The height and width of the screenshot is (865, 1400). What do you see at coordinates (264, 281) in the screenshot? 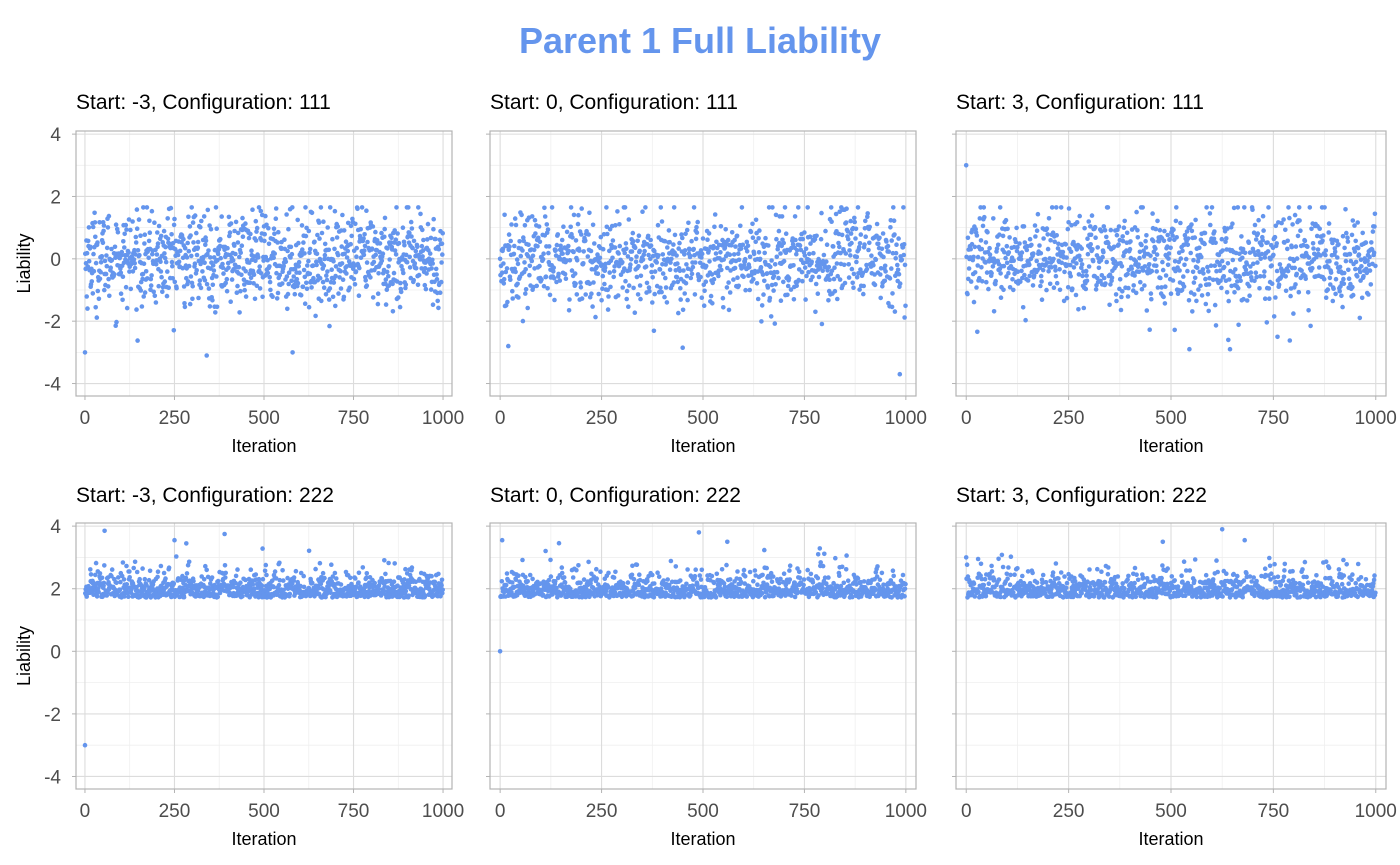
I see `data-points` at bounding box center [264, 281].